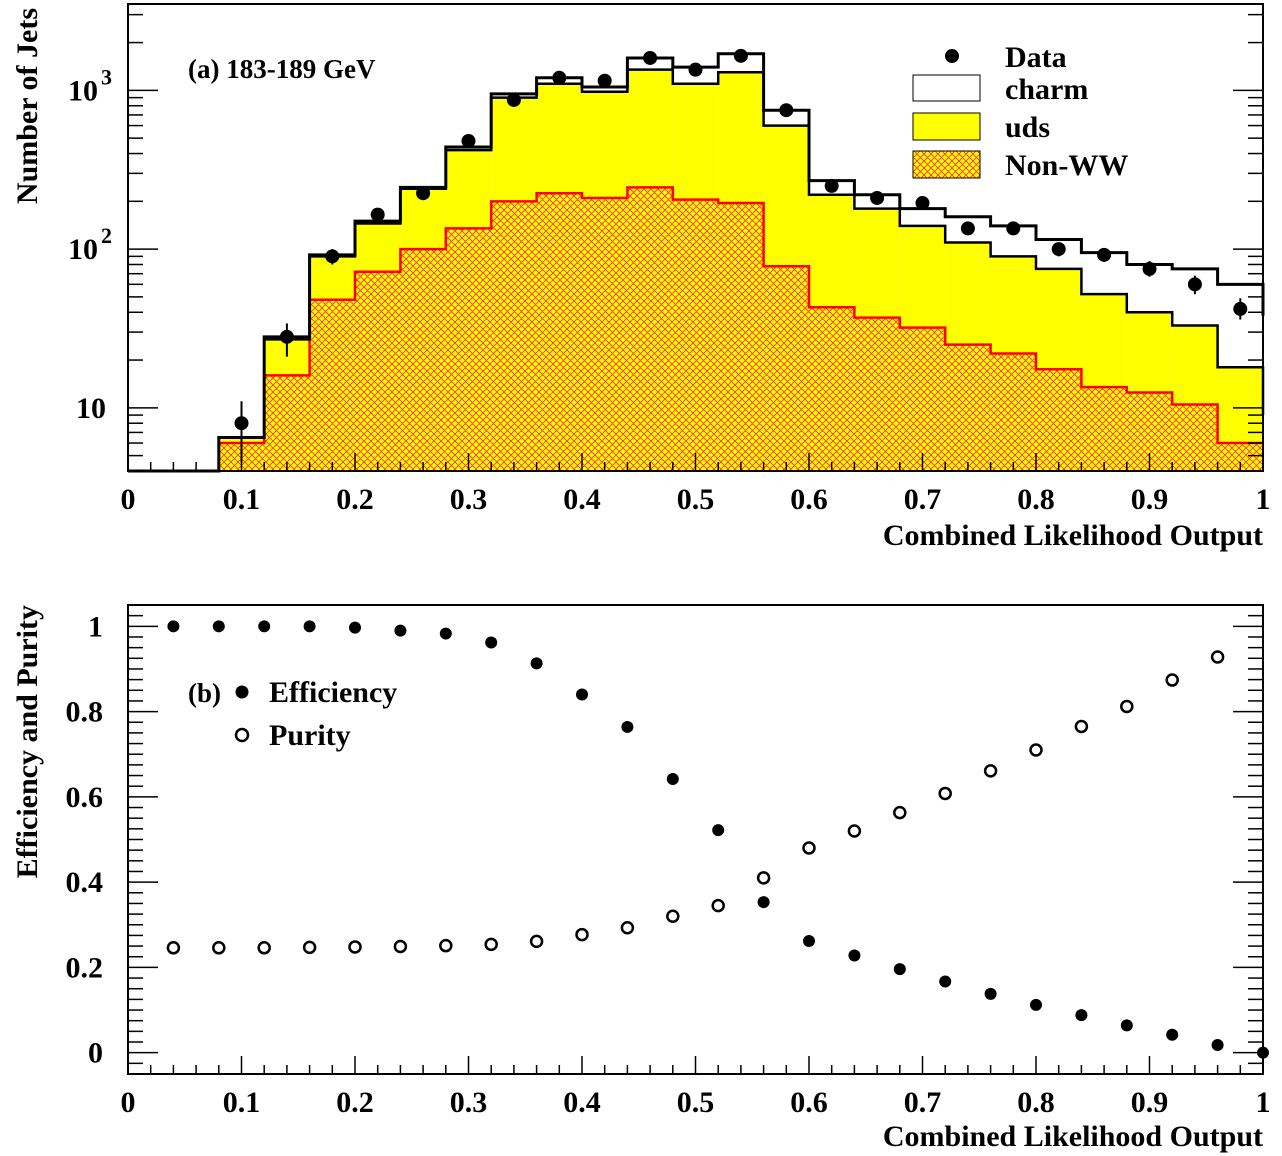  Describe the element at coordinates (809, 499) in the screenshot. I see `x-tick-label-a: 0.6` at that location.